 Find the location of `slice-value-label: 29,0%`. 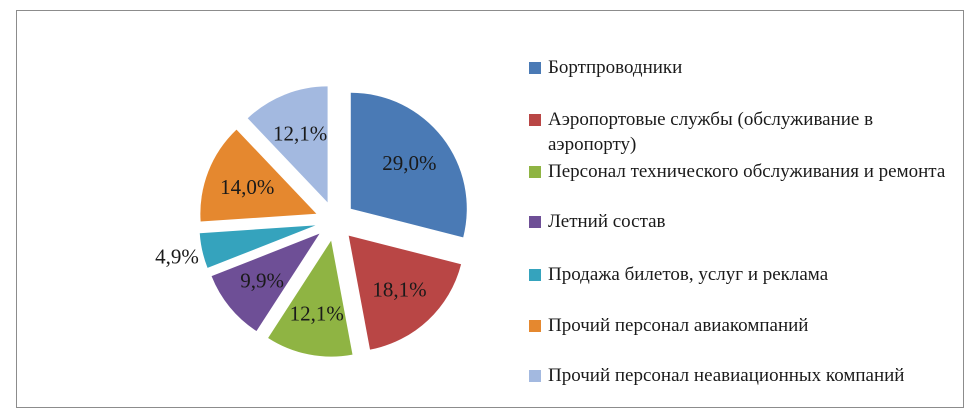

slice-value-label: 29,0% is located at coordinates (409, 163).